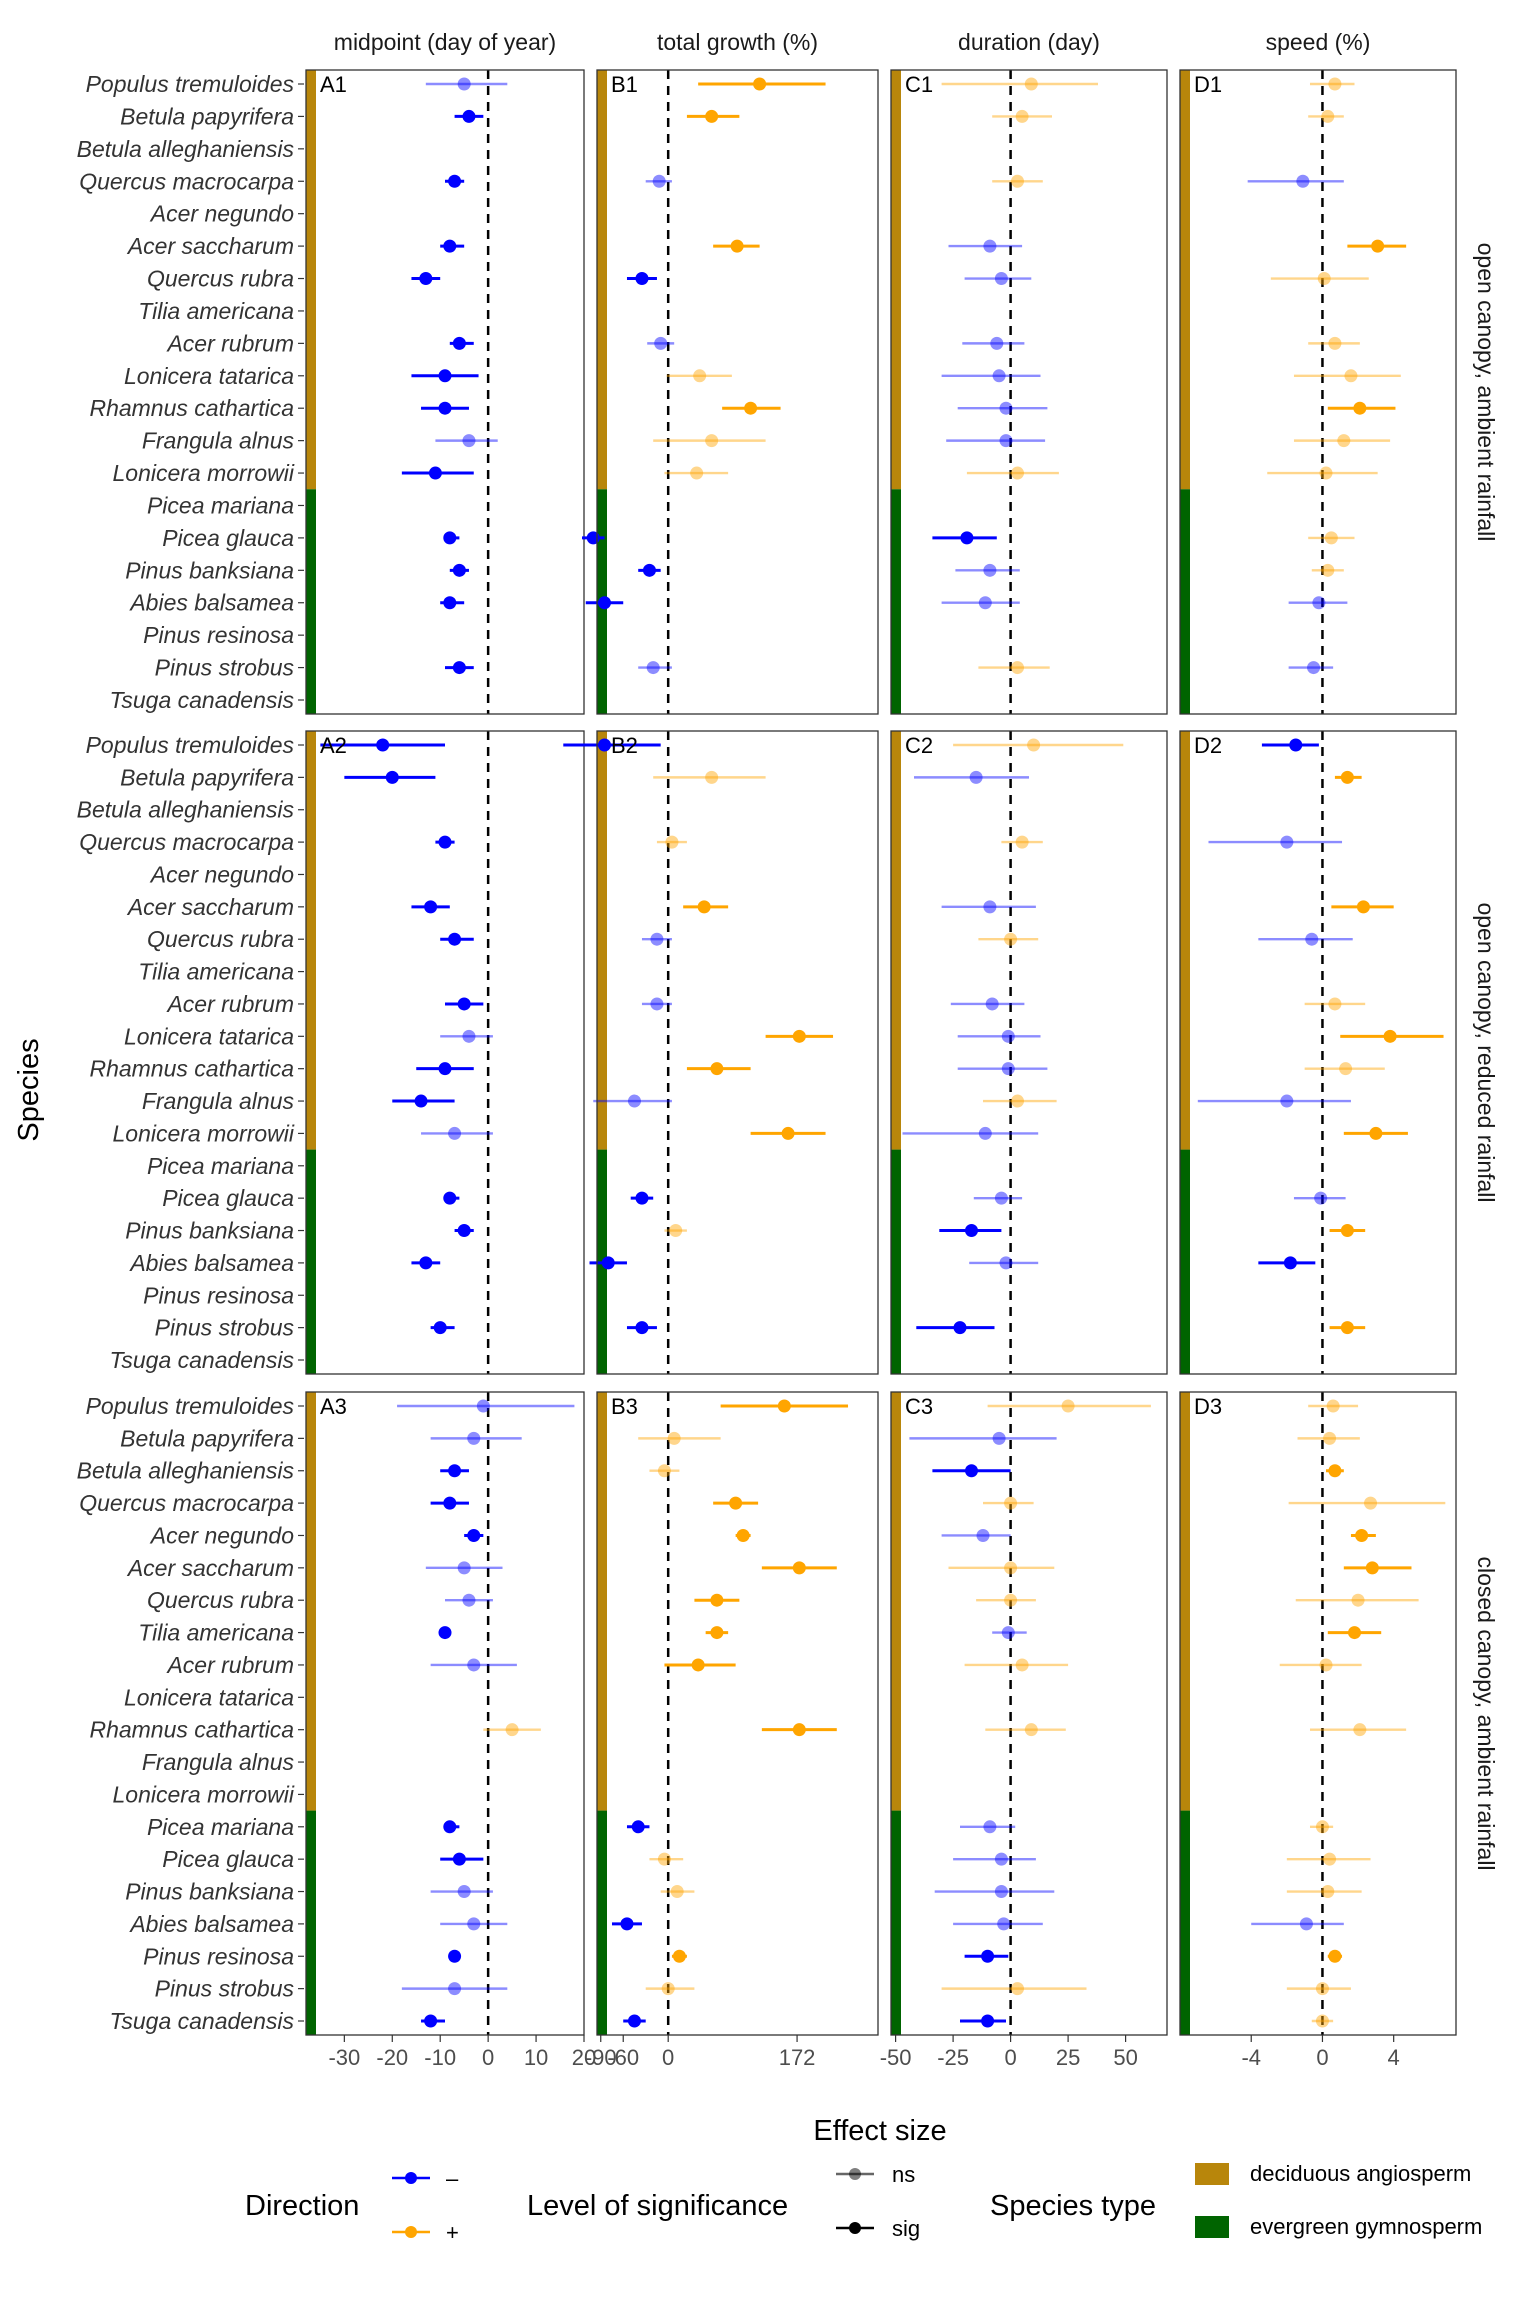 This screenshot has height=2304, width=1536. Describe the element at coordinates (799, 1568) in the screenshot. I see `point-b3-acer-saccharum` at that location.